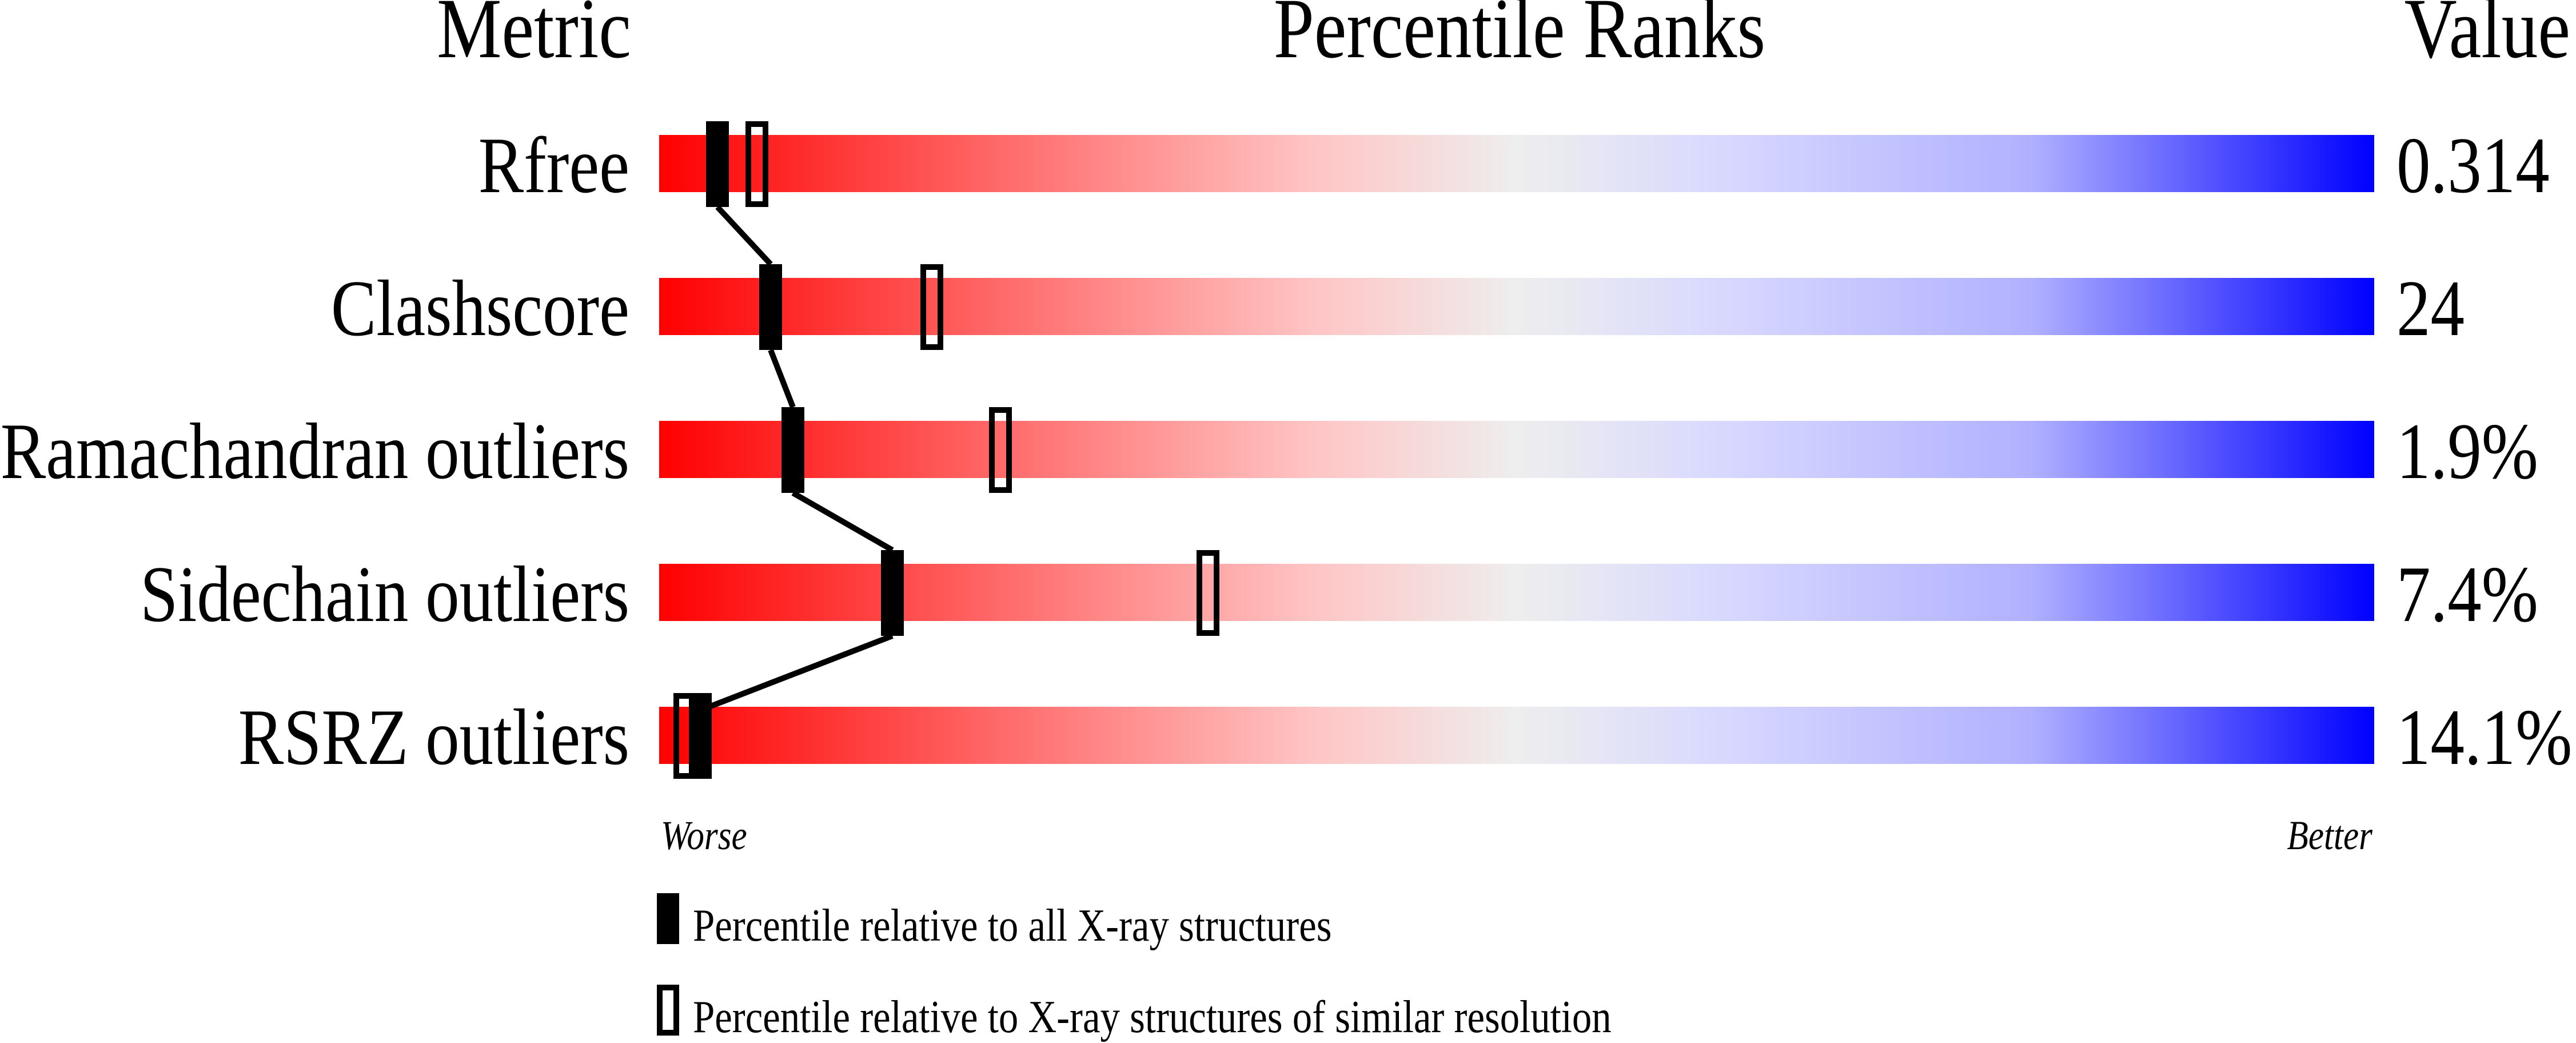 The image size is (2576, 1043). I want to click on legend-open-marker, so click(668, 1011).